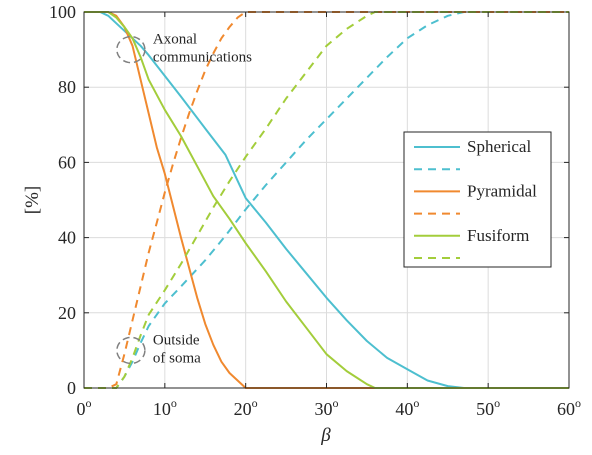 The image size is (592, 455). Describe the element at coordinates (62, 200) in the screenshot. I see `y-tick-labels: 0 20 40 60 80 100` at that location.